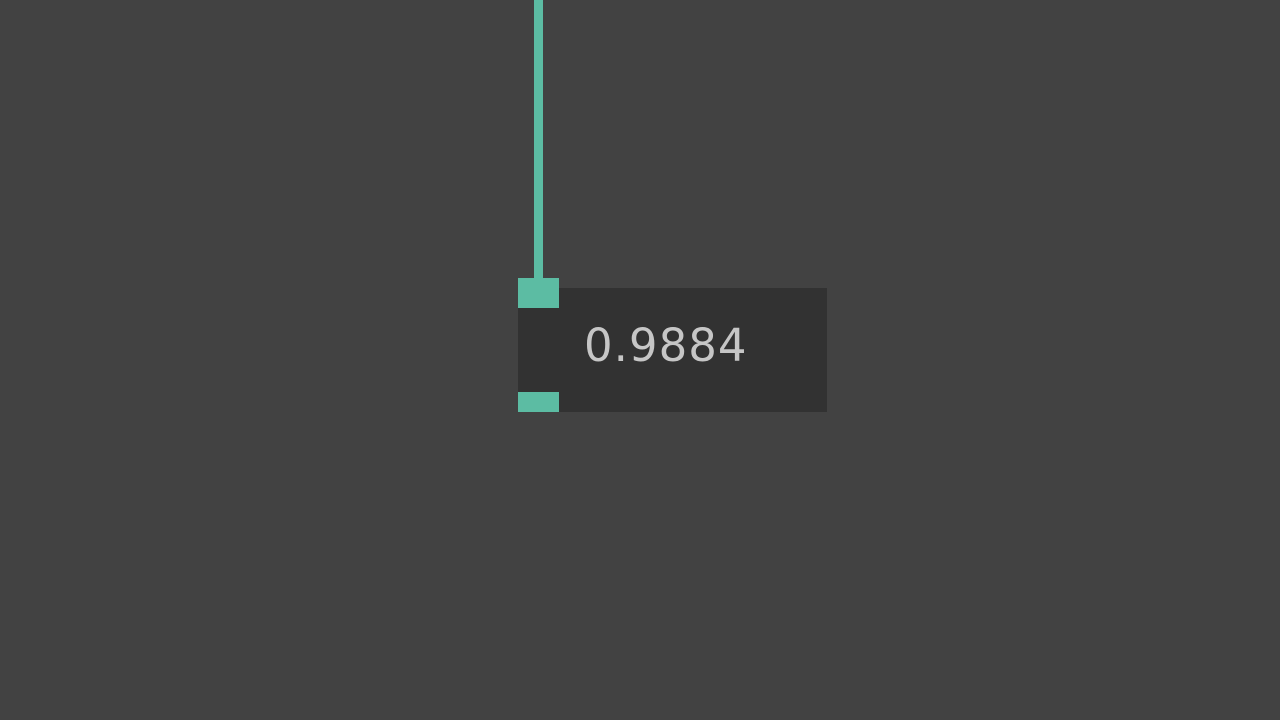 The height and width of the screenshot is (720, 1280). Describe the element at coordinates (538, 293) in the screenshot. I see `number-box-inlet` at that location.